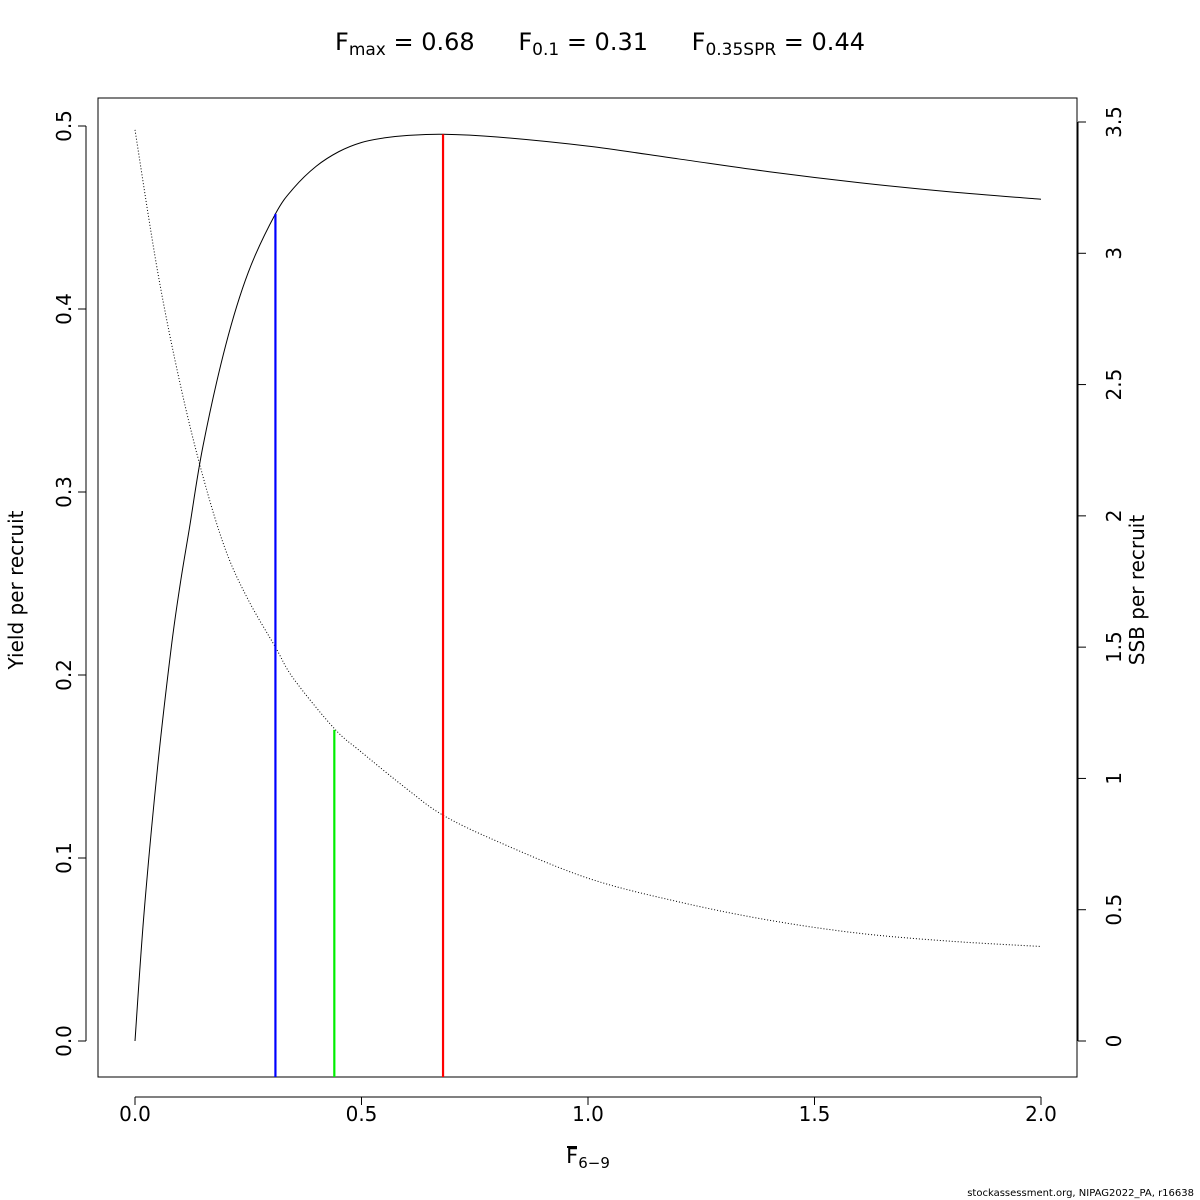  What do you see at coordinates (362, 1114) in the screenshot?
I see `x-tick-label: 0.5` at bounding box center [362, 1114].